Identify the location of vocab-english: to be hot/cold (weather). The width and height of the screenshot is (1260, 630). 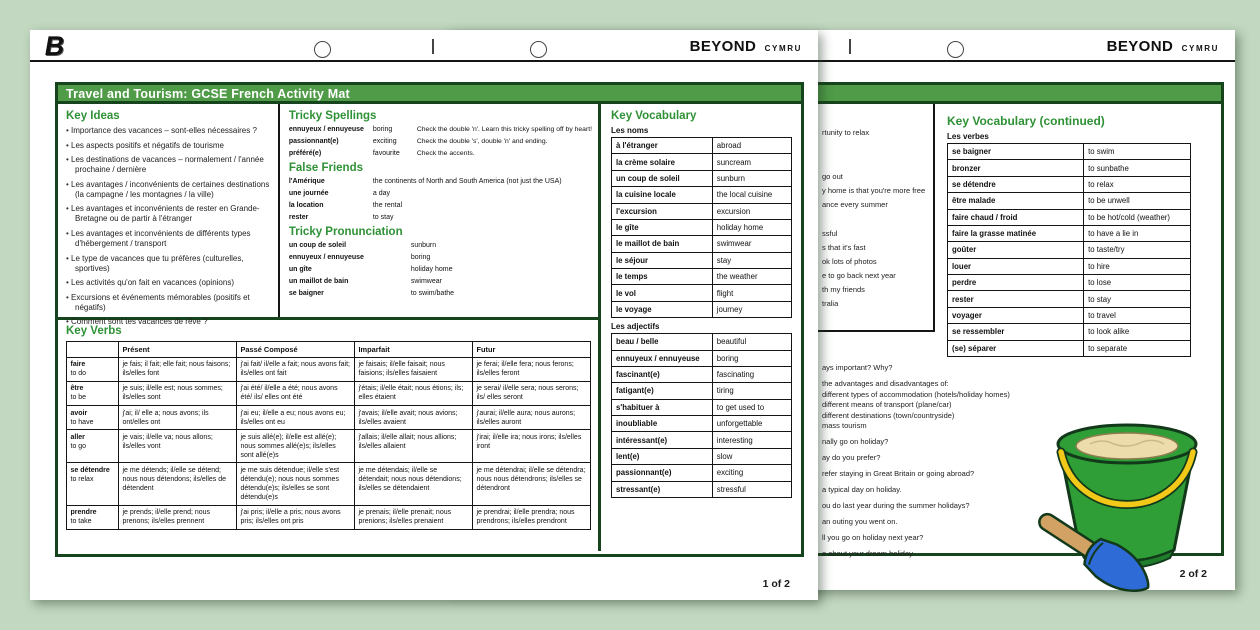
(1137, 217).